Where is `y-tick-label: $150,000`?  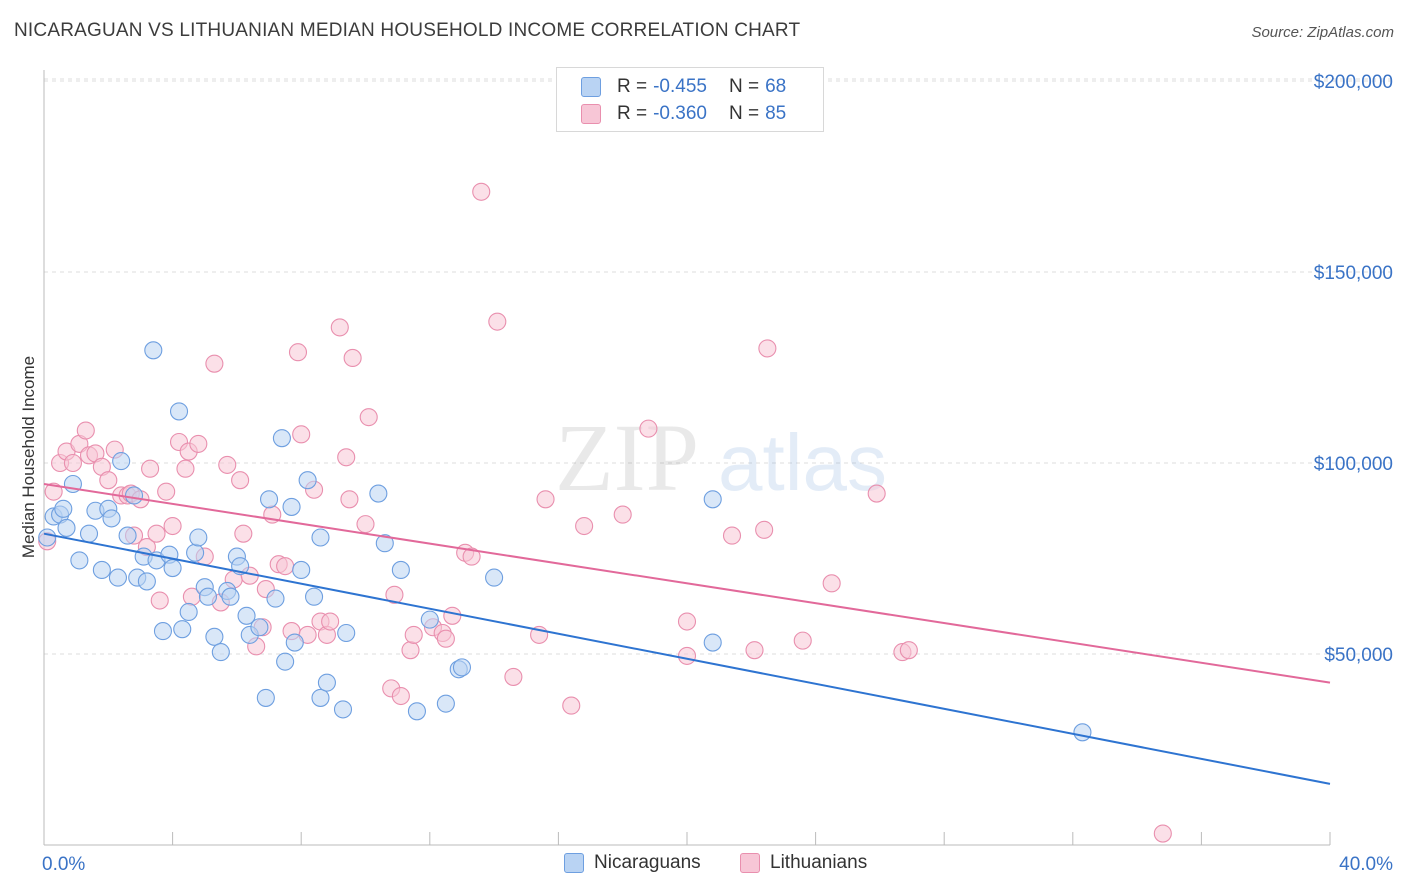
y-tick-label: $150,000 is located at coordinates (1353, 273).